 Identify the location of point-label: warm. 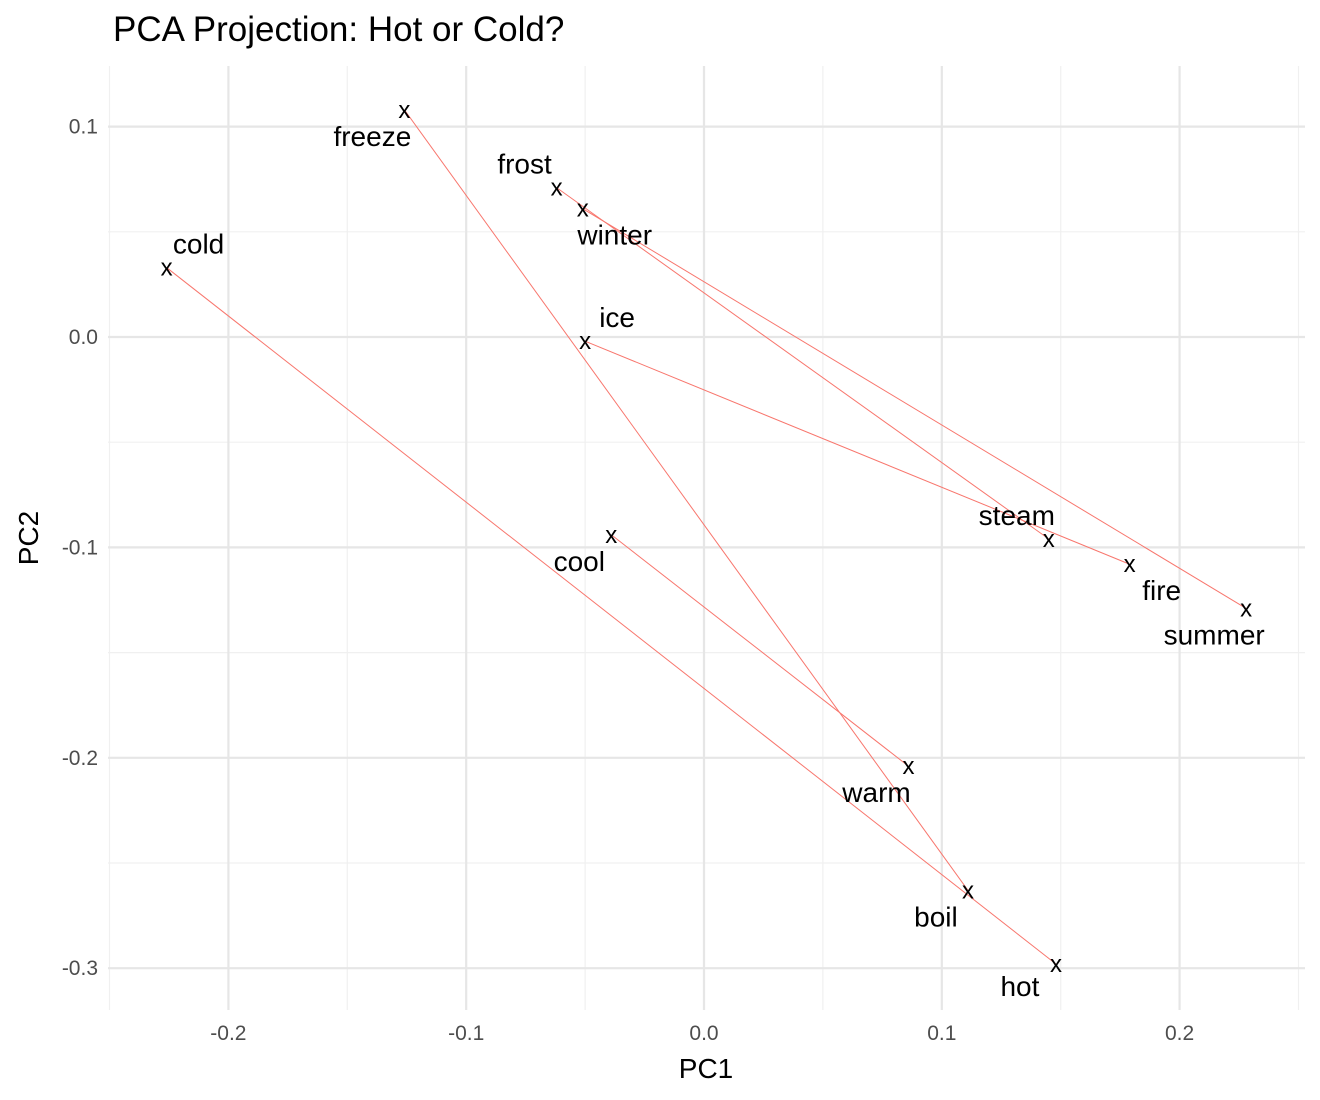
(875, 792).